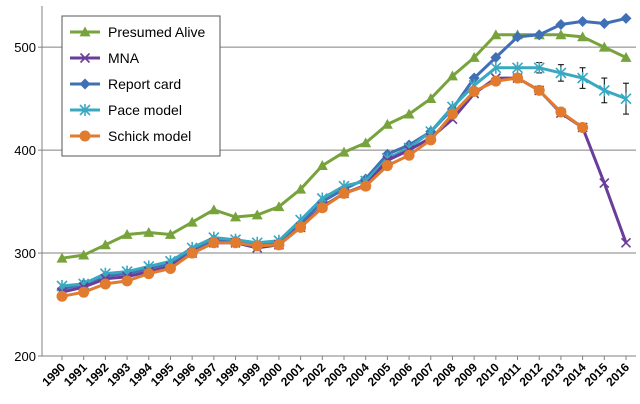  Describe the element at coordinates (487, 374) in the screenshot. I see `x-tick-label: 2010` at that location.